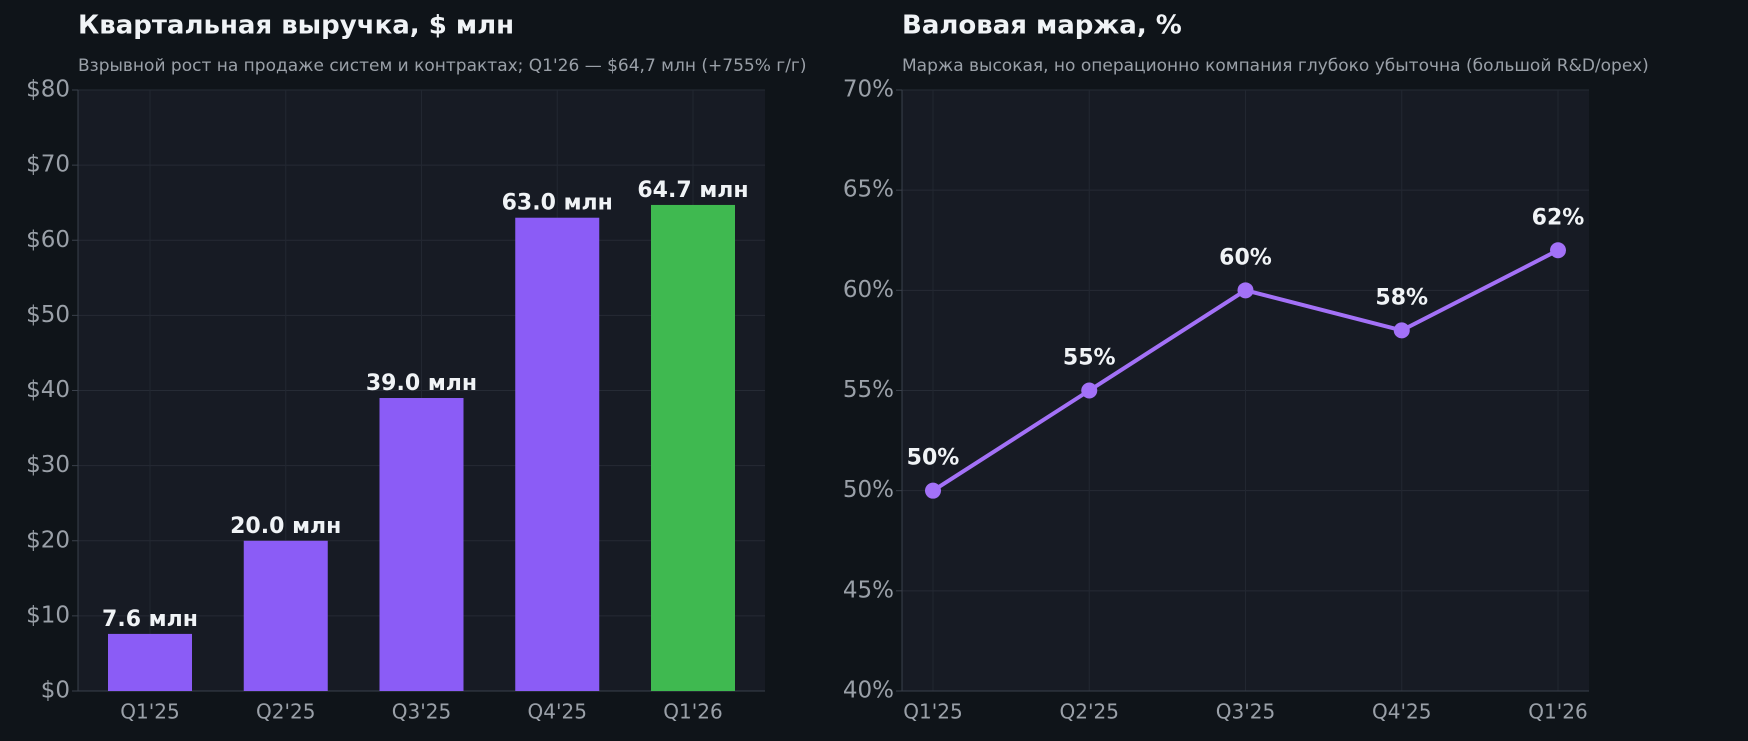  What do you see at coordinates (296, 26) in the screenshot?
I see `chart-title: Квартальная выручка, $ млн` at bounding box center [296, 26].